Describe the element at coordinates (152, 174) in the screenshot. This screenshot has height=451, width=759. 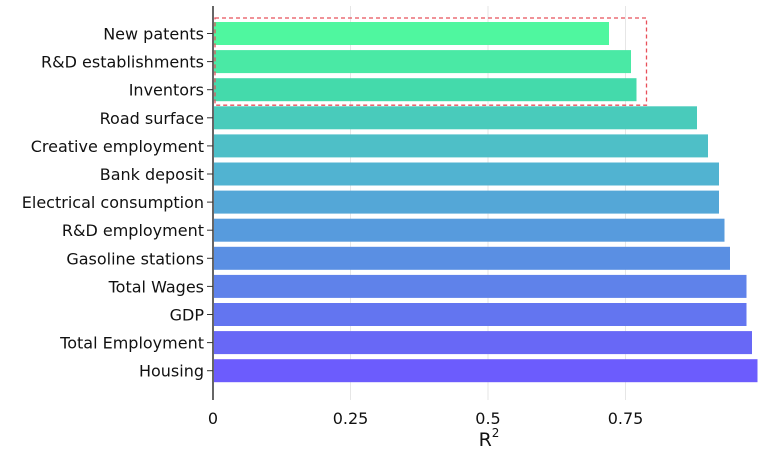
I see `category-label: Bank deposit` at that location.